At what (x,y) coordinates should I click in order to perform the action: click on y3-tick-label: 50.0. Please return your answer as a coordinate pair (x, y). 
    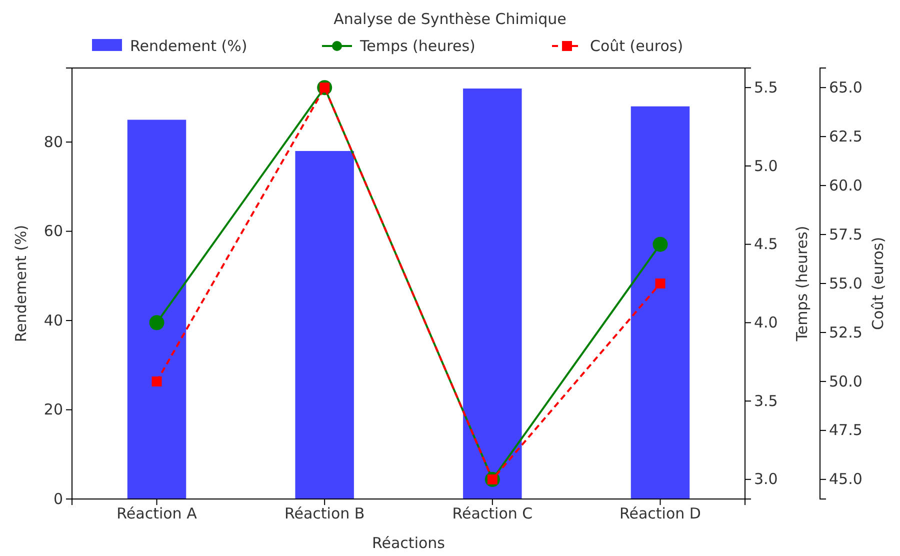
    Looking at the image, I should click on (845, 381).